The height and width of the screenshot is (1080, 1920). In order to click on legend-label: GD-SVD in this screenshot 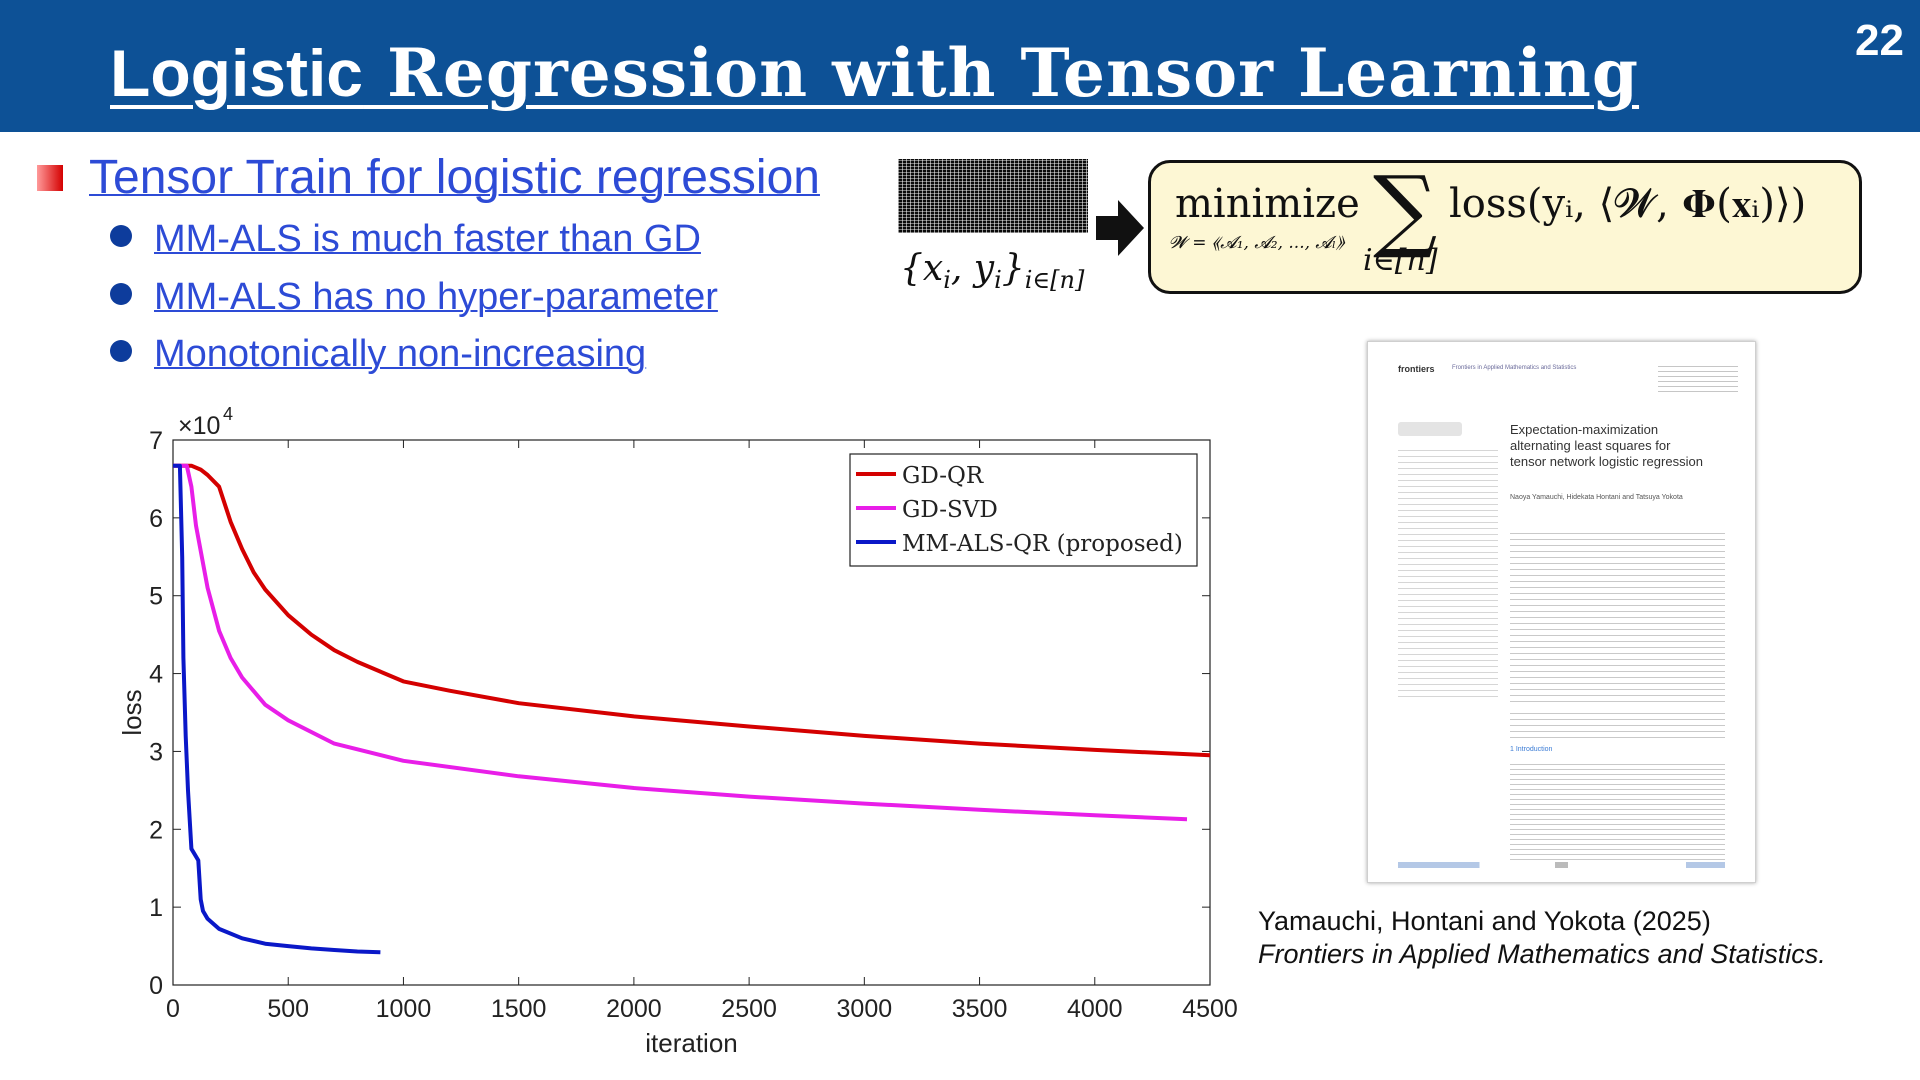, I will do `click(950, 510)`.